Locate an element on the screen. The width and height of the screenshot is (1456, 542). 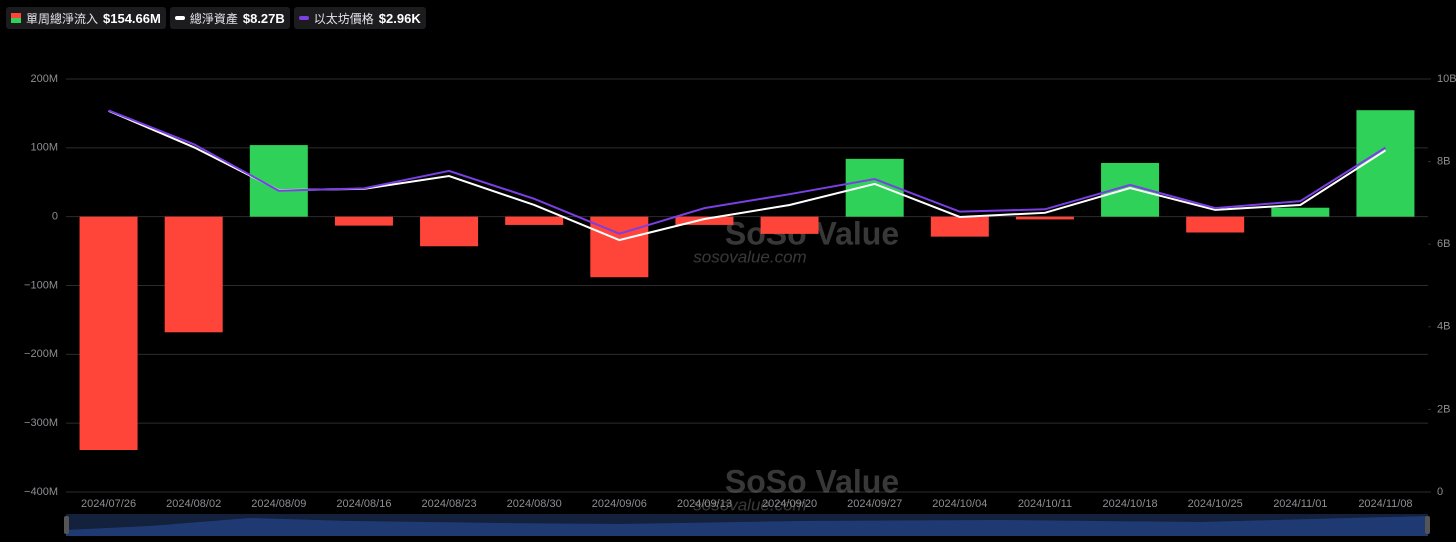
navigator-area is located at coordinates (747, 526).